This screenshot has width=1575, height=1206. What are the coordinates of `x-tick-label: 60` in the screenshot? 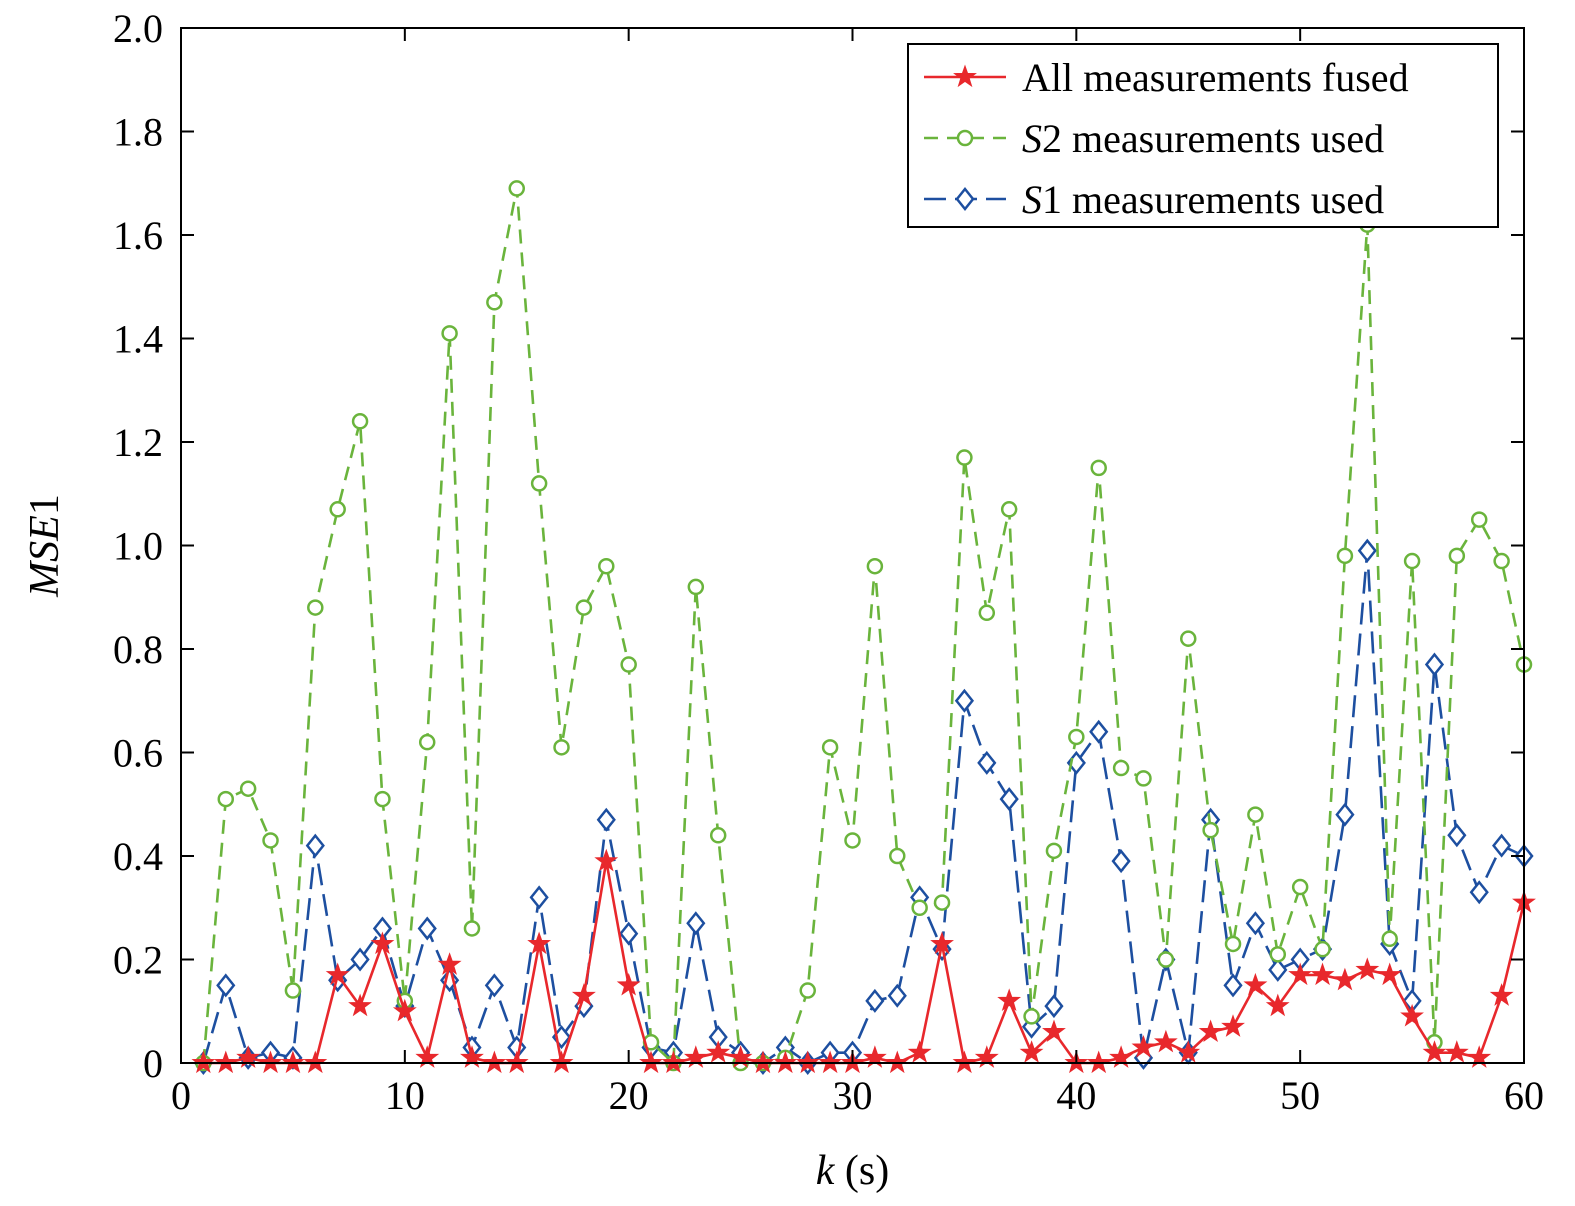 It's located at (1524, 1095).